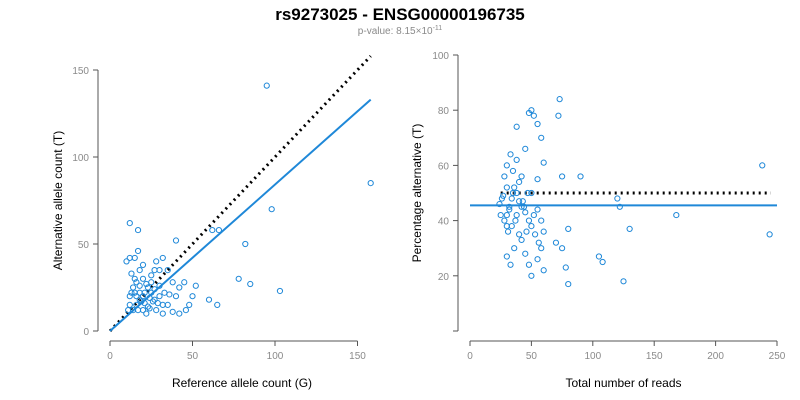 The height and width of the screenshot is (400, 800). I want to click on left-x-tick-label: 50, so click(193, 356).